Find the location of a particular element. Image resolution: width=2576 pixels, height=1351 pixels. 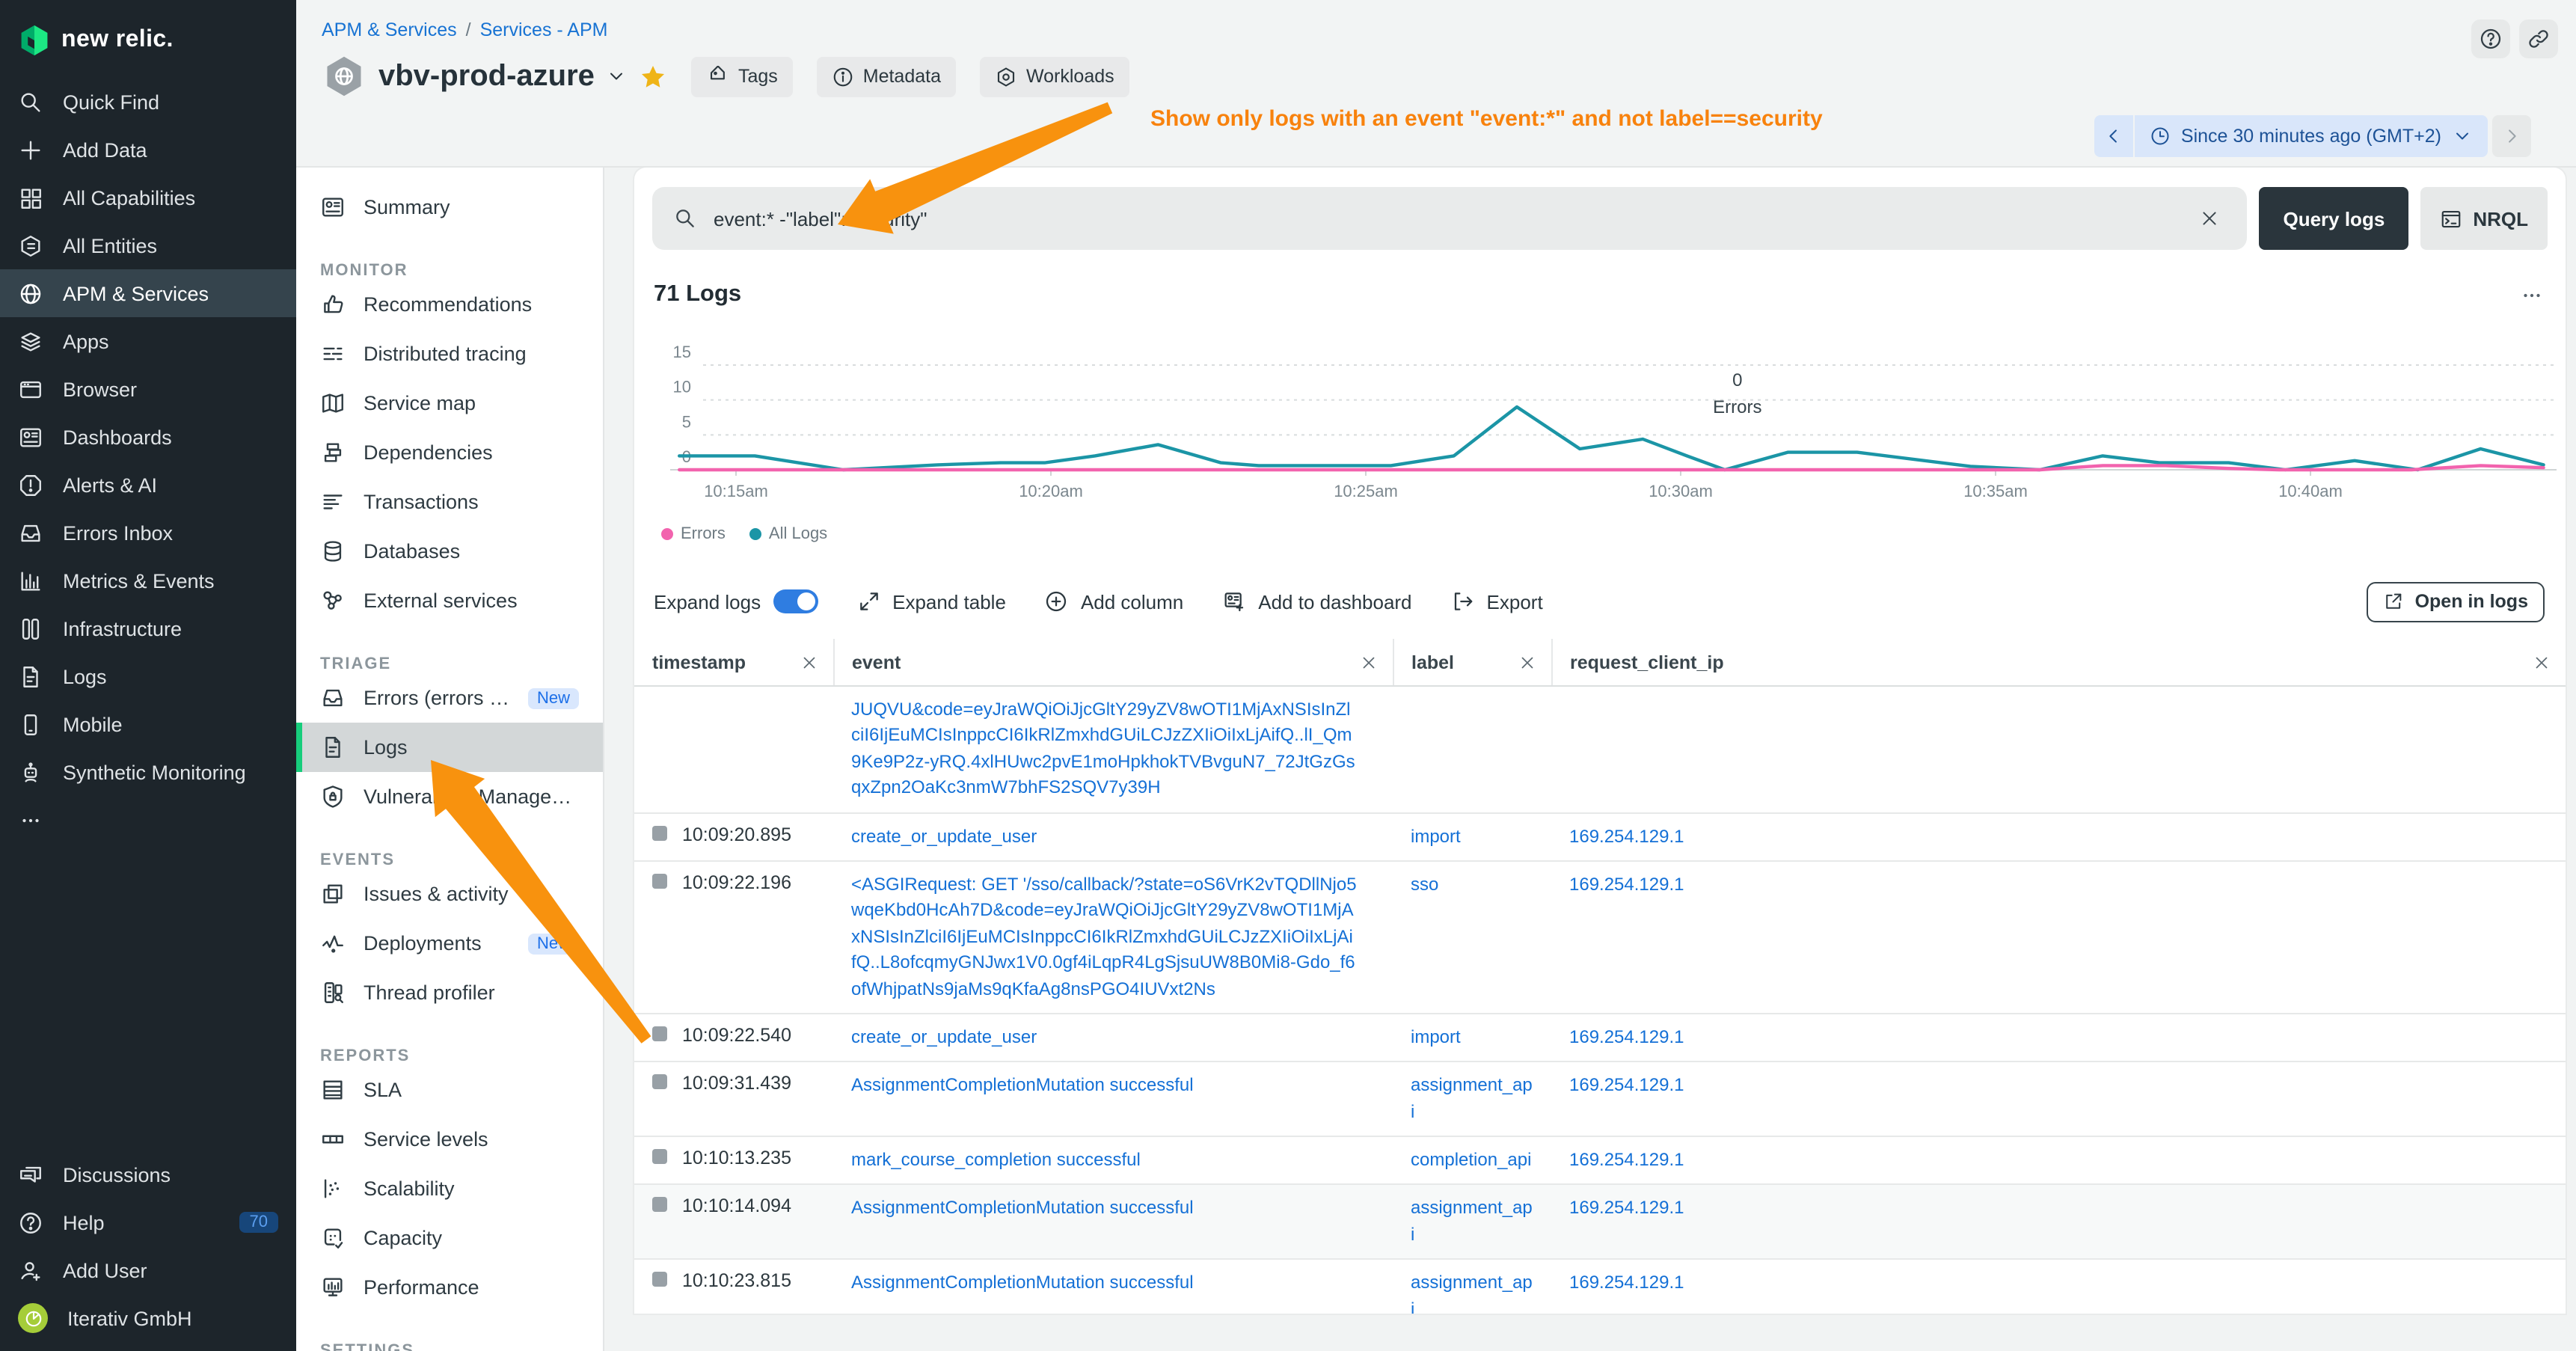

column-header-label: label is located at coordinates (1432, 662).